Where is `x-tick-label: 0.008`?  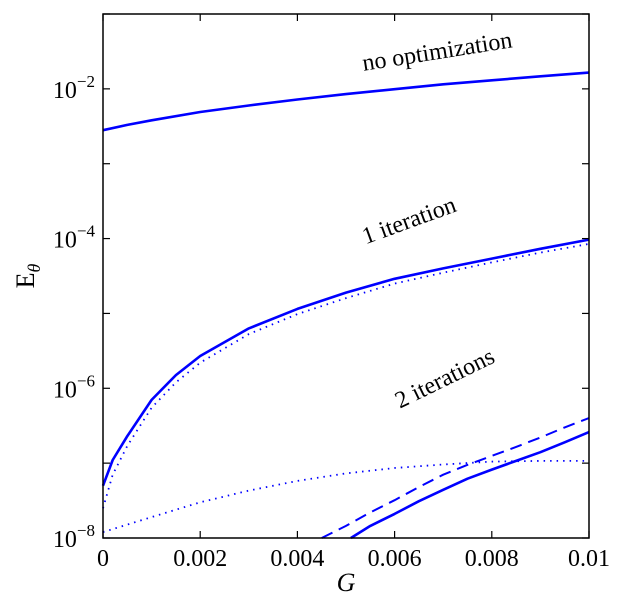 x-tick-label: 0.008 is located at coordinates (492, 559).